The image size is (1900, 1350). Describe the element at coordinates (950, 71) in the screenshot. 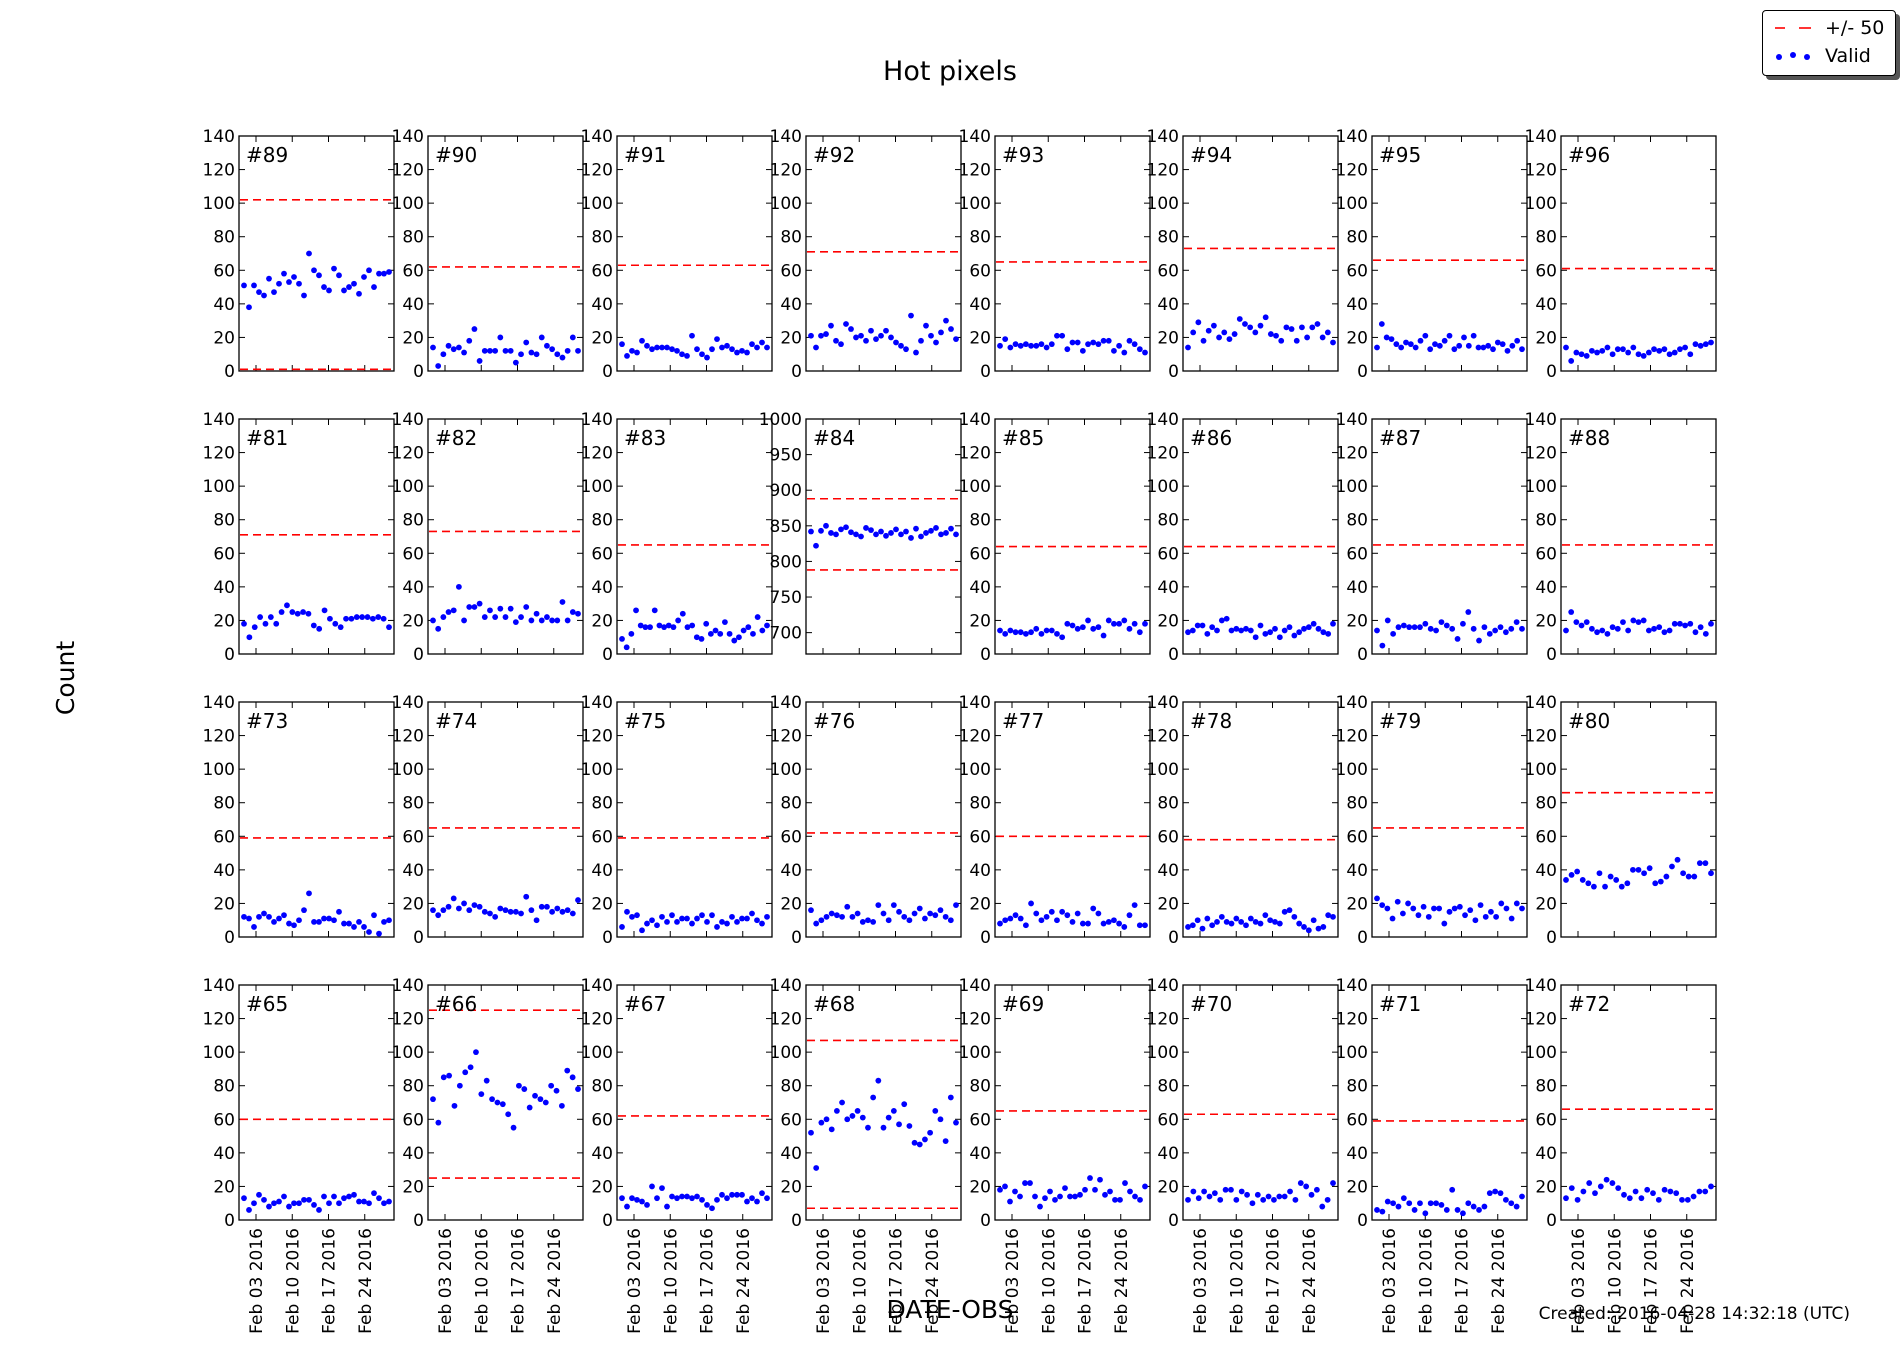

I see `figure-title: Hot pixels` at that location.